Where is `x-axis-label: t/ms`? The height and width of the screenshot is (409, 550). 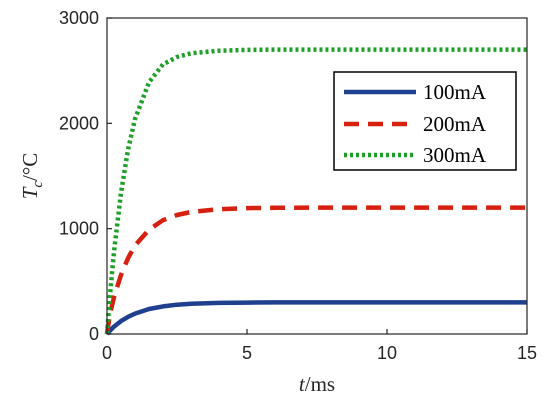 x-axis-label: t/ms is located at coordinates (317, 384).